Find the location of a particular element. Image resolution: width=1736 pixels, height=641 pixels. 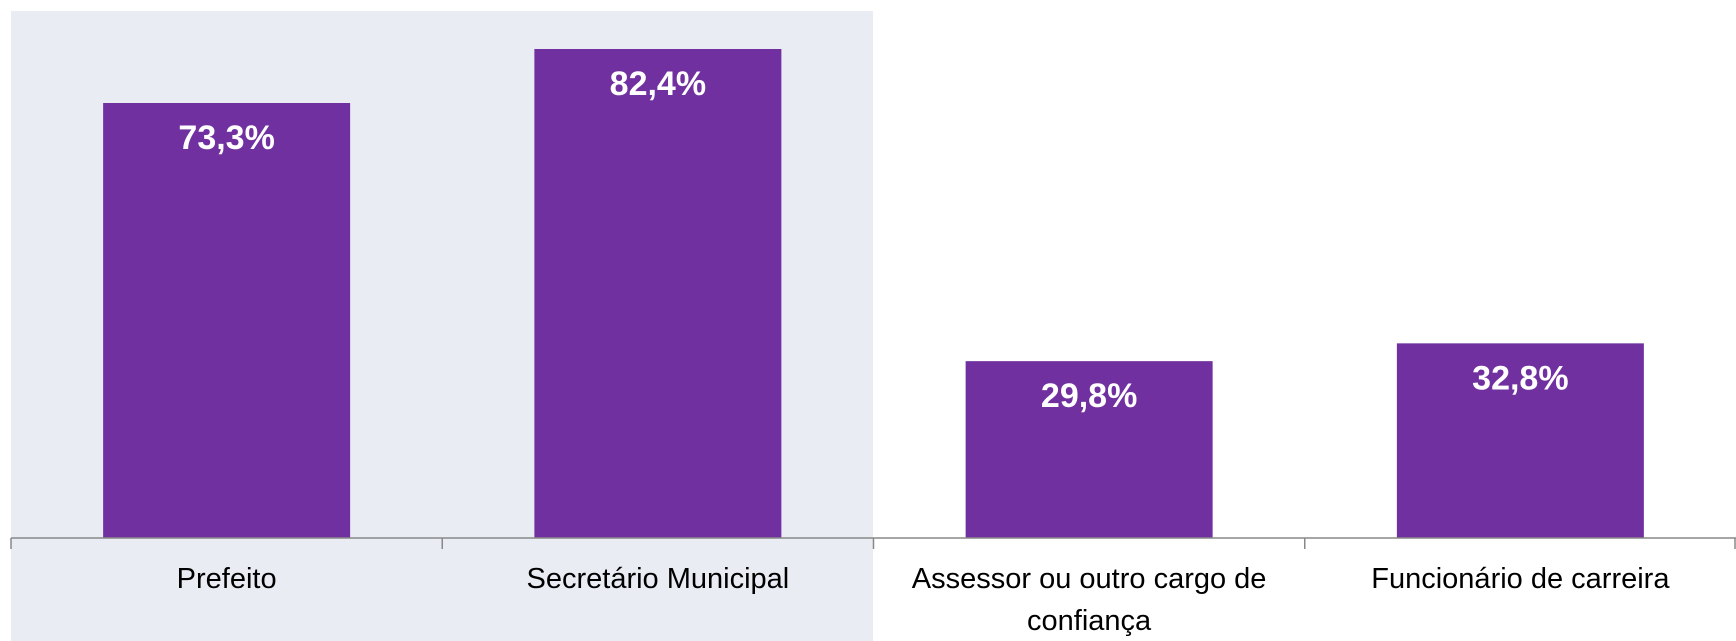

x-label-box: Secretário Municipal is located at coordinates (658, 579).